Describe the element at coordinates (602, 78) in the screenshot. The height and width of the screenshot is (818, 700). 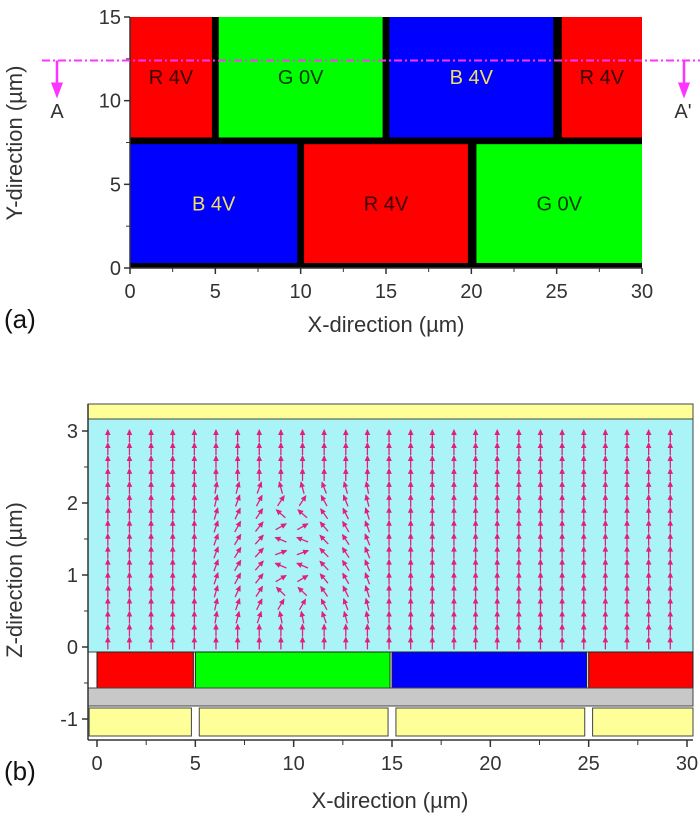
I see `pixel-cell-label: R 4V` at that location.